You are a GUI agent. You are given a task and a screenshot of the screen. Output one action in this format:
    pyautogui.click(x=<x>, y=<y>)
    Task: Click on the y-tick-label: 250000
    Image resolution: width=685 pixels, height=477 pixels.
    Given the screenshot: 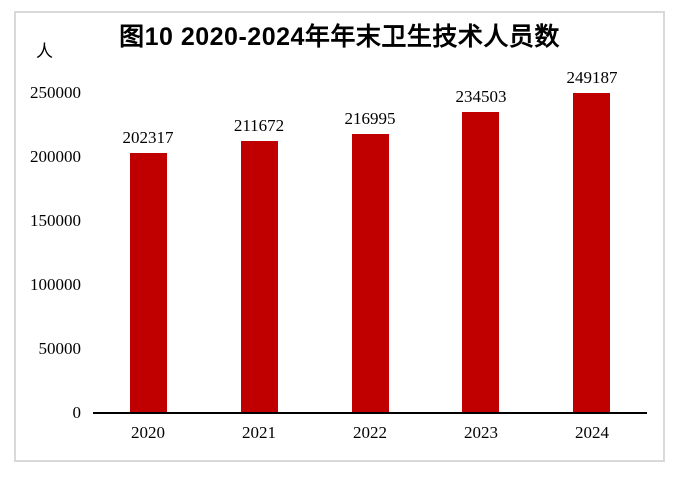 What is the action you would take?
    pyautogui.click(x=55, y=92)
    